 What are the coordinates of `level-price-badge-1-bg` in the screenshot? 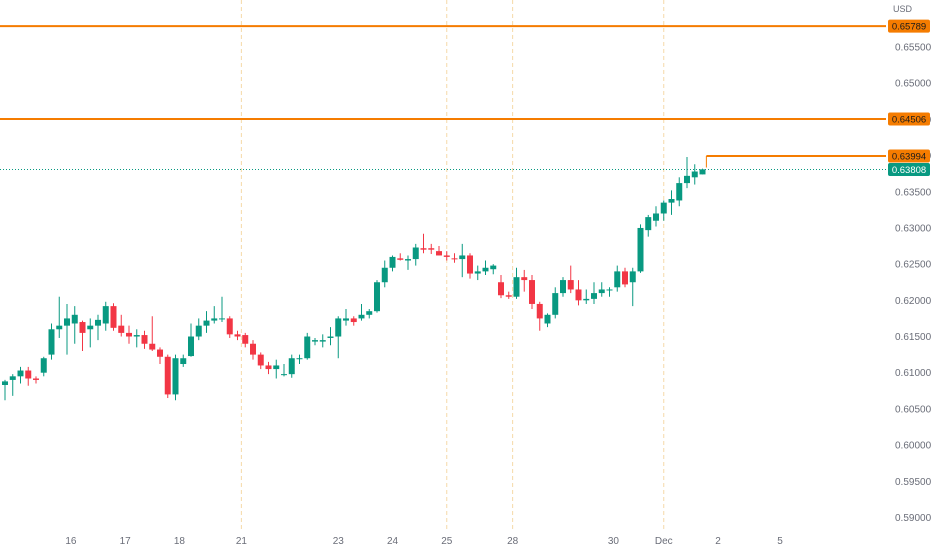 It's located at (909, 119).